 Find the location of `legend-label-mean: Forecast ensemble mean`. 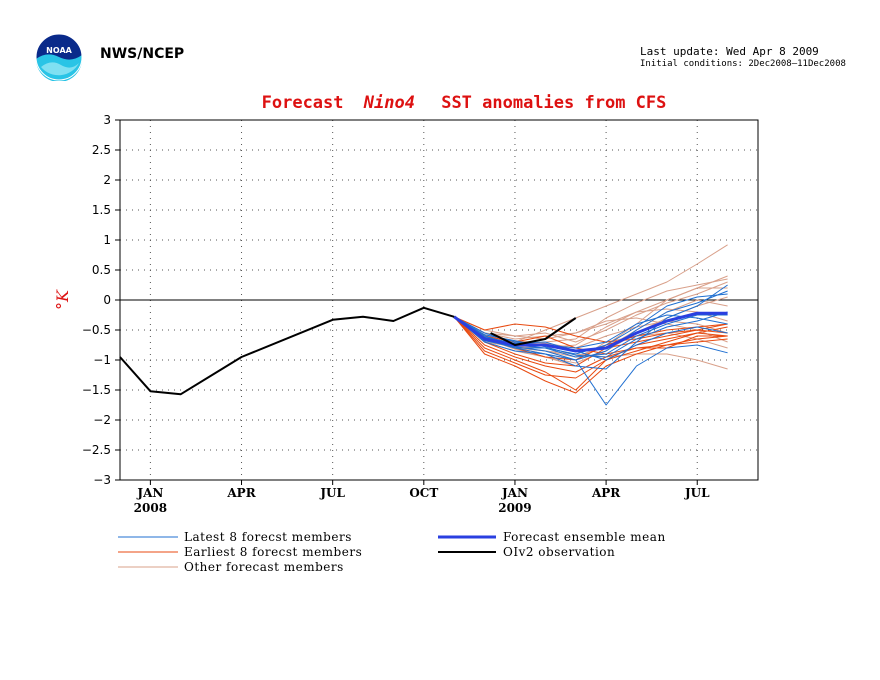

legend-label-mean: Forecast ensemble mean is located at coordinates (584, 537).